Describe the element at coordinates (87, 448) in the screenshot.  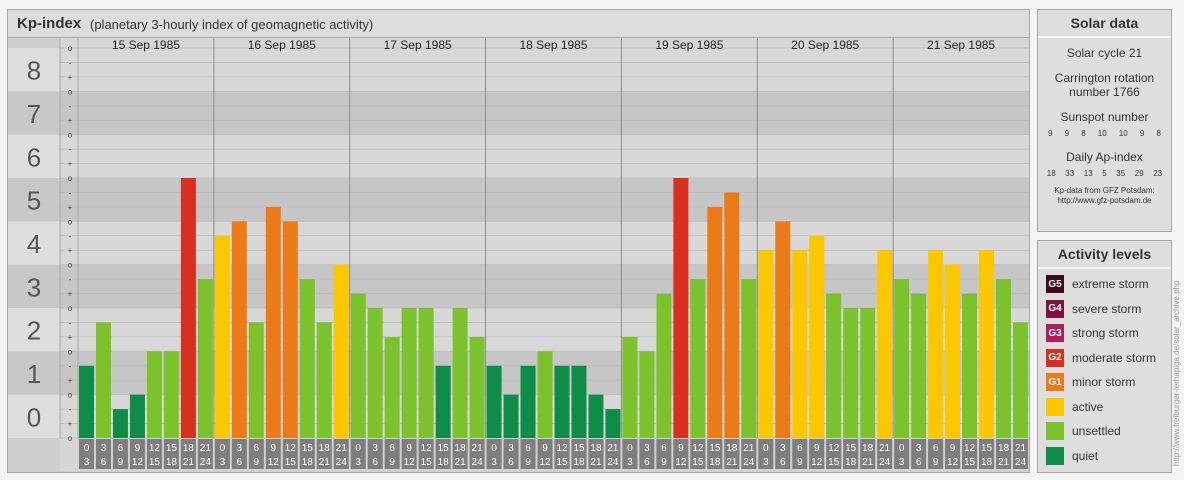
I see `interval-start-label: 0` at that location.